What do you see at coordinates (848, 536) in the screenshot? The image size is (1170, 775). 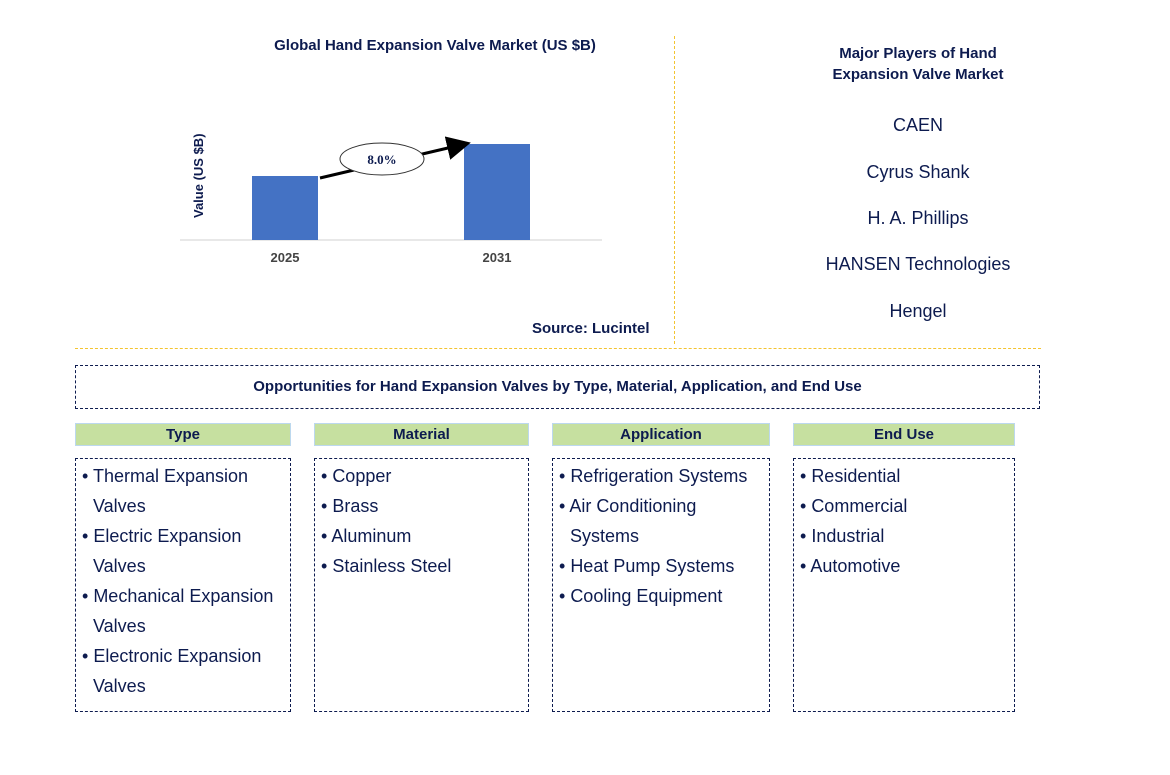 I see `list-item-label: Industrial` at bounding box center [848, 536].